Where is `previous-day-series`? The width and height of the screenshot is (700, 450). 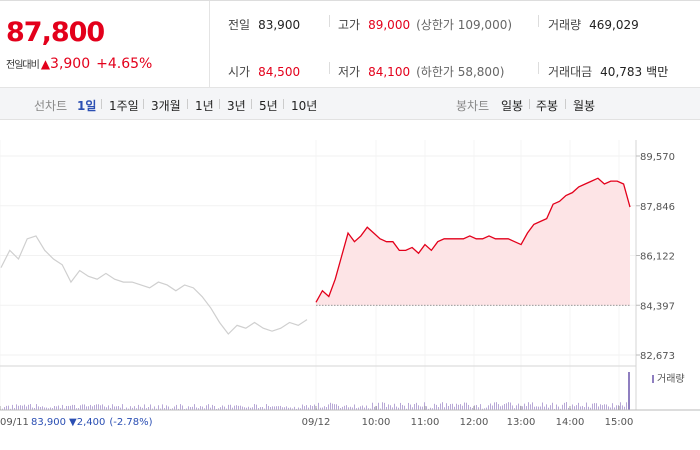
previous-day-series is located at coordinates (154, 285).